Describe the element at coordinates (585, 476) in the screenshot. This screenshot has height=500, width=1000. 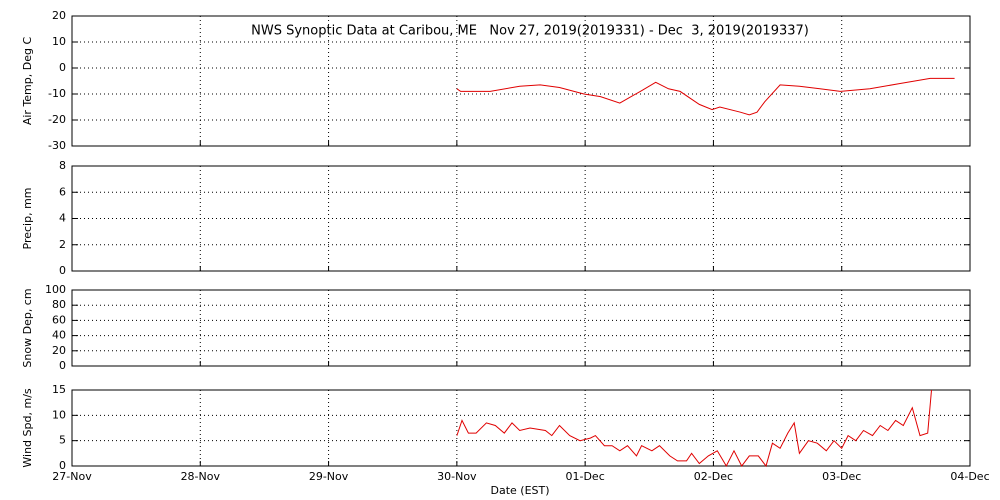
I see `x-tick-label: 01-Dec` at that location.